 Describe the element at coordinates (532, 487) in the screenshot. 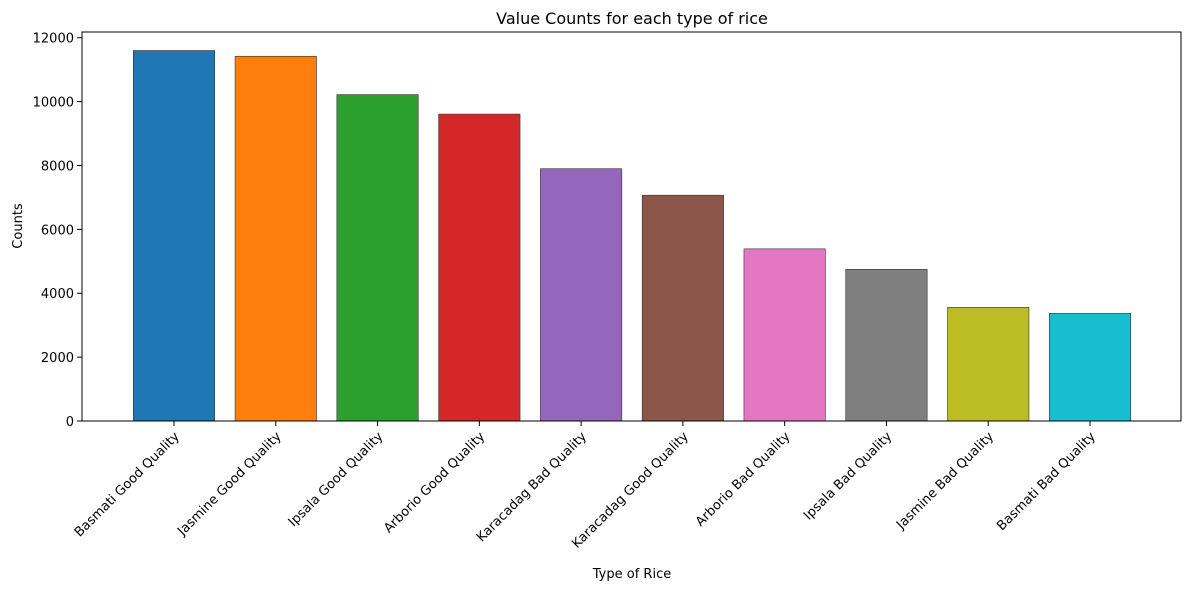

I see `x-tick-label: Karacadag Bad Quality` at that location.